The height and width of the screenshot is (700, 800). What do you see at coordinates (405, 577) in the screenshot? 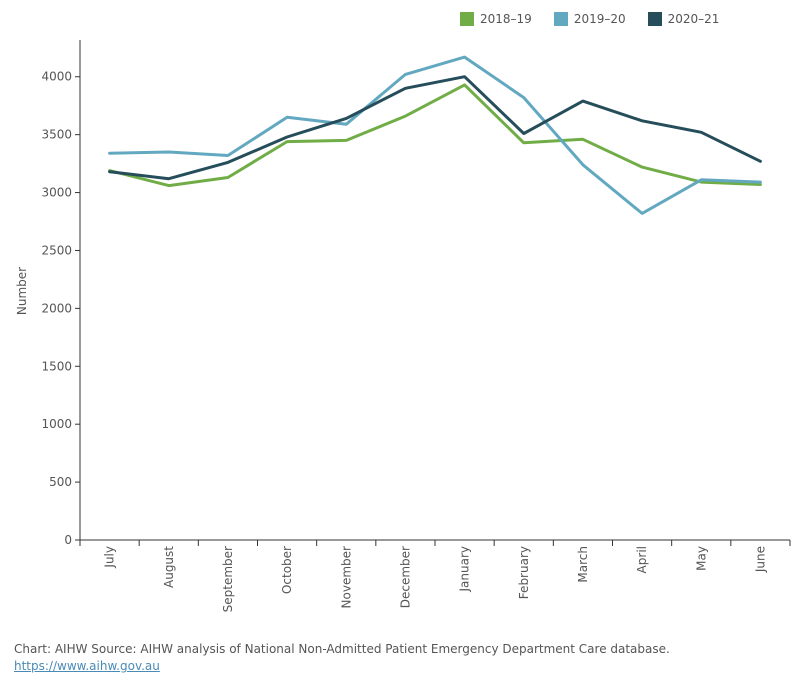
I see `x-tick-label: December` at bounding box center [405, 577].